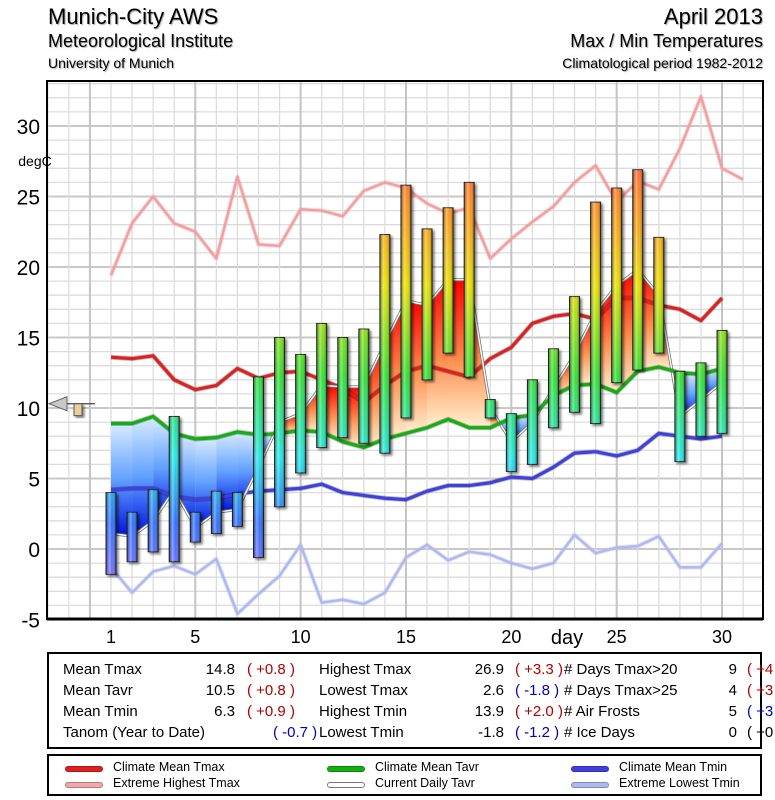  What do you see at coordinates (133, 16) in the screenshot?
I see `station-title: Munich-City AWS` at bounding box center [133, 16].